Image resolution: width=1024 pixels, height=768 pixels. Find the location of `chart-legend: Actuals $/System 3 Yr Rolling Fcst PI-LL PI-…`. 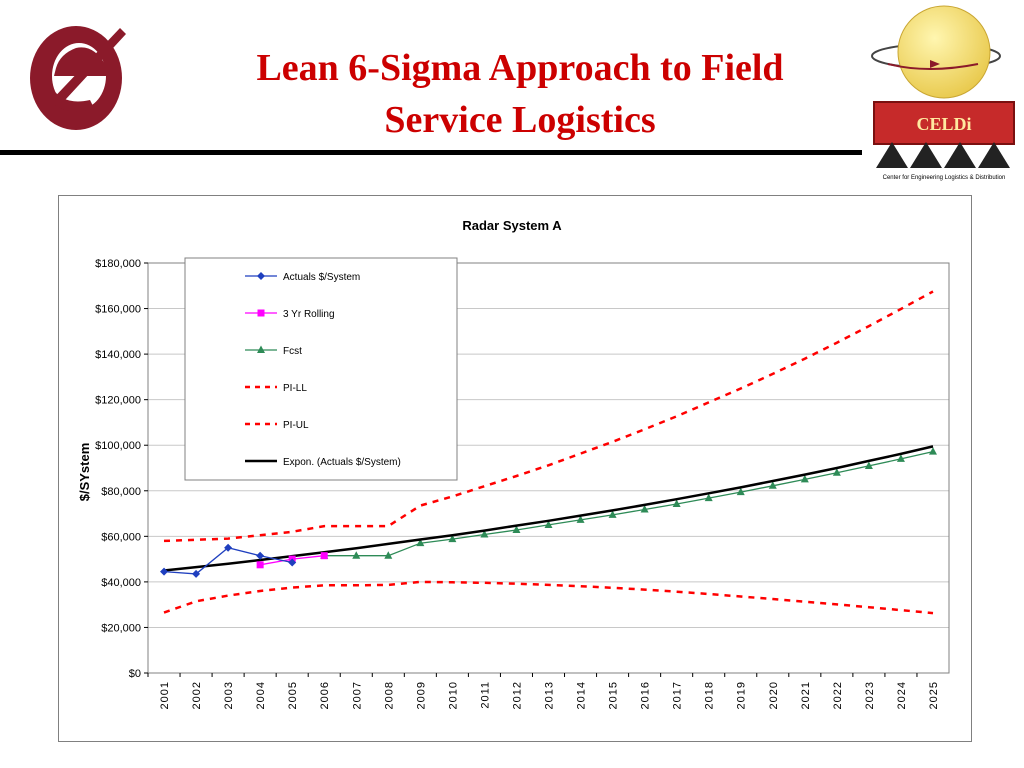

chart-legend: Actuals $/System 3 Yr Rolling Fcst PI-LL PI-… is located at coordinates (321, 369).